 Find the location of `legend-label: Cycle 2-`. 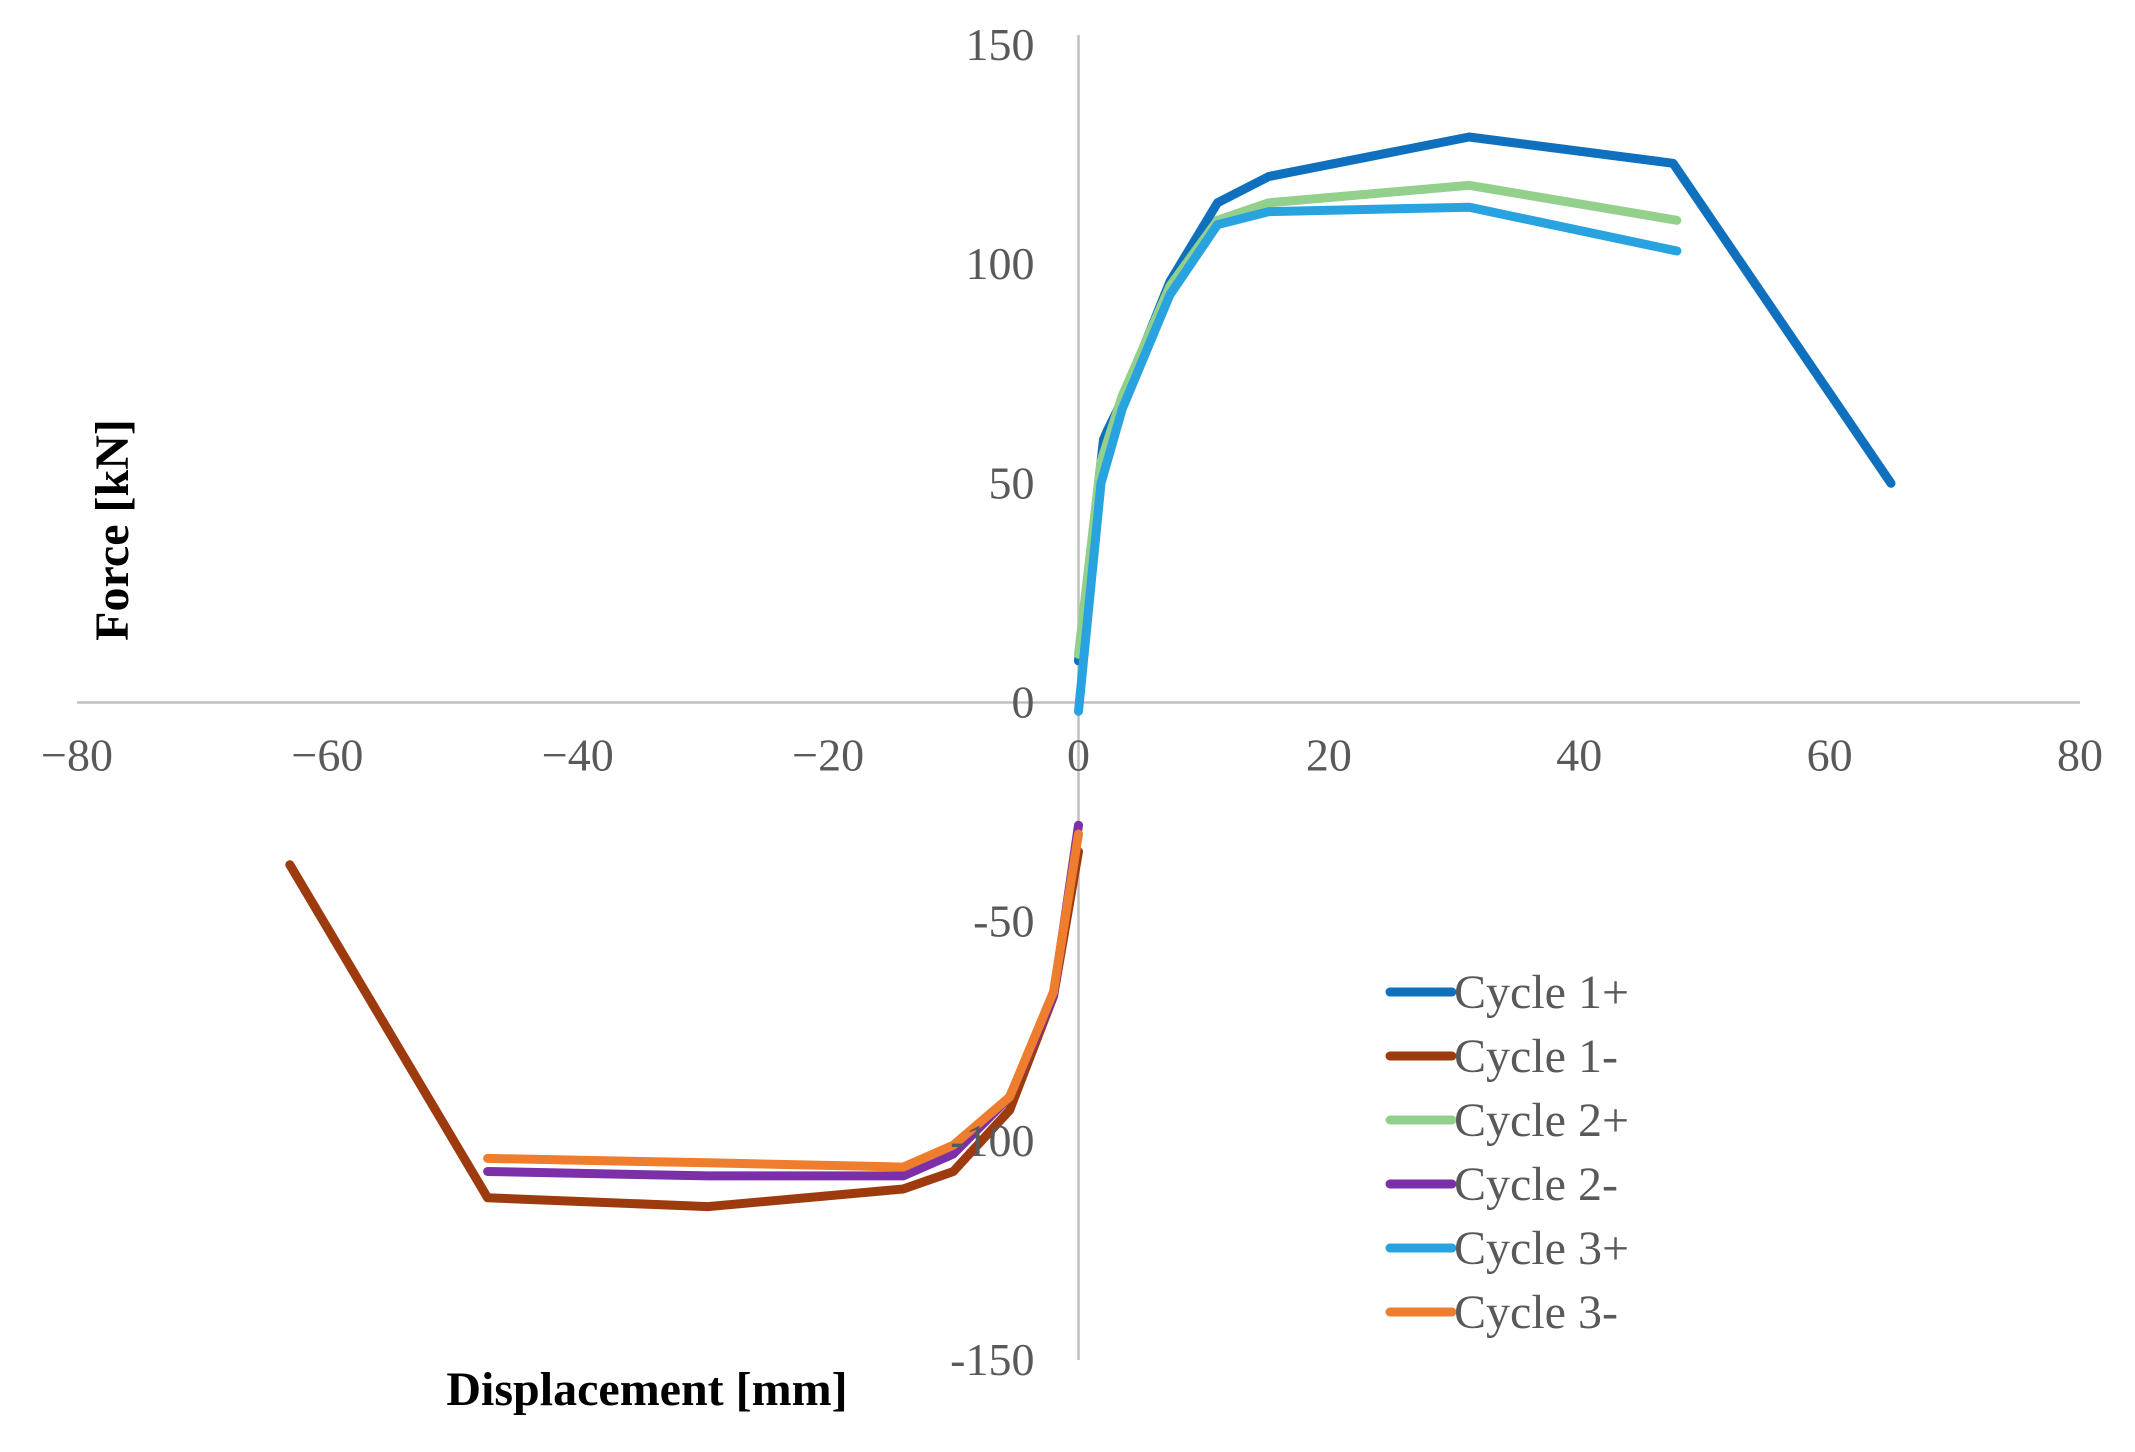

legend-label: Cycle 2- is located at coordinates (1536, 1184).